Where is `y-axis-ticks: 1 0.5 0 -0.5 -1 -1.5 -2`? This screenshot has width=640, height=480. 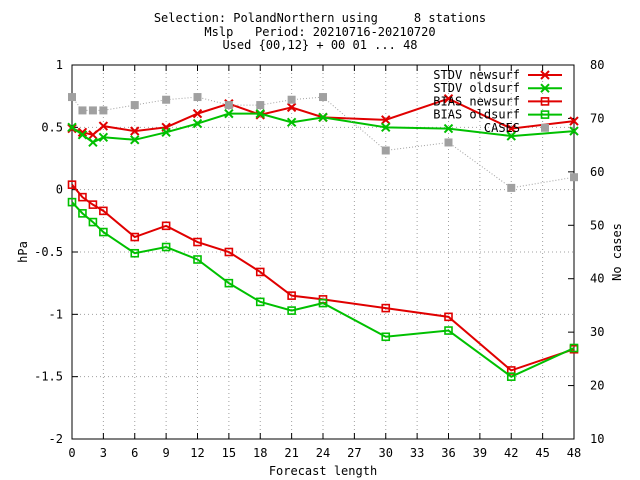 y-axis-ticks: 1 0.5 0 -0.5 -1 -1.5 -2 is located at coordinates (56, 252).